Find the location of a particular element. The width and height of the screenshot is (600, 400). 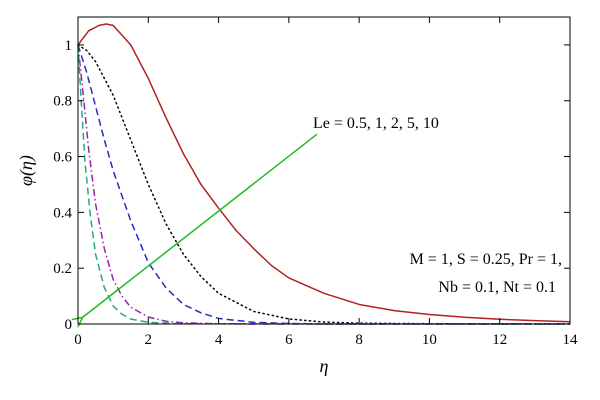

le-annotation: Le = 0.5, 1, 2, 5, 10 is located at coordinates (376, 123).